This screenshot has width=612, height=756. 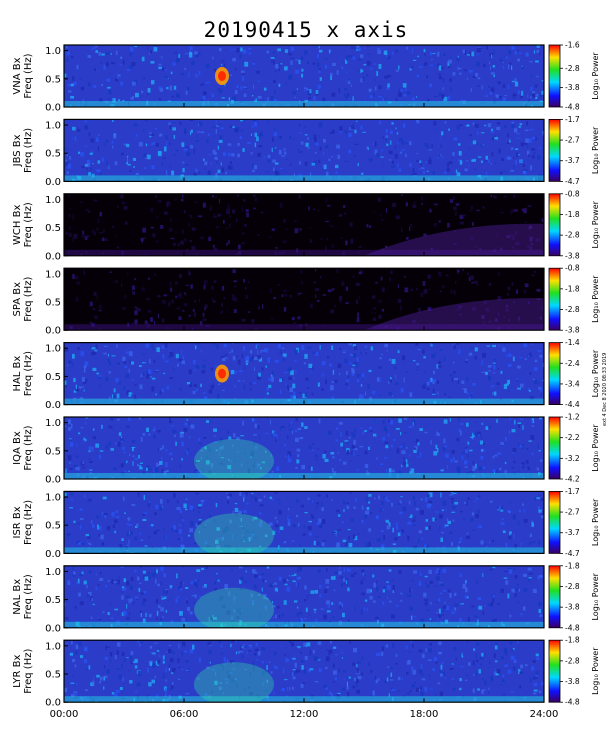 What do you see at coordinates (572, 404) in the screenshot?
I see `colorbar-tick-label: -4.4` at bounding box center [572, 404].